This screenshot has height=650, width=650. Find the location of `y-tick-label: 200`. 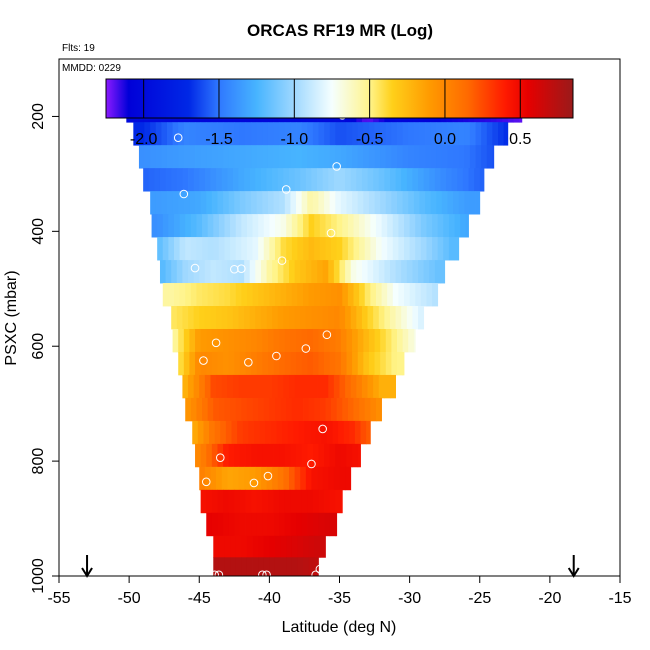

y-tick-label: 200 is located at coordinates (38, 116).